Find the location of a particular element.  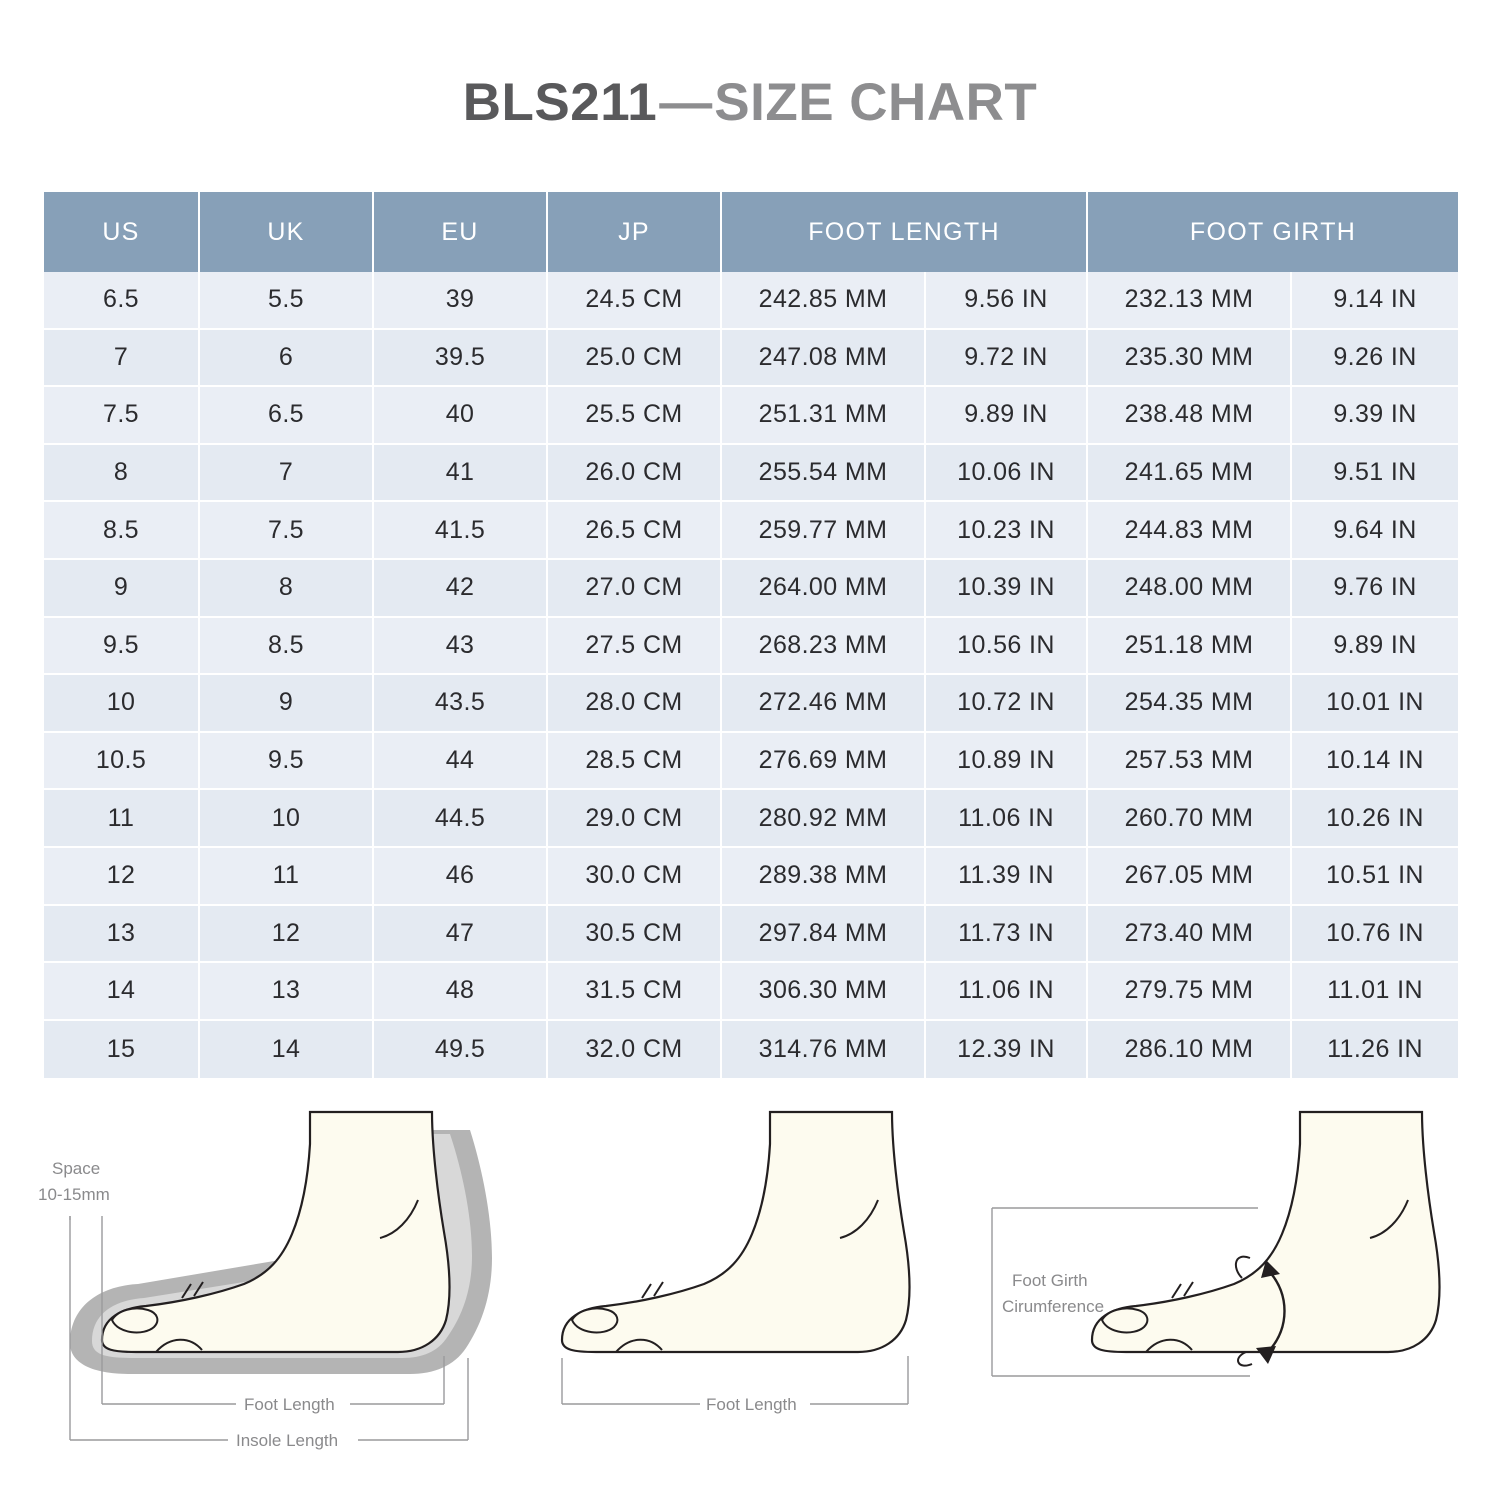

table-cell: 10.5 is located at coordinates (122, 761).